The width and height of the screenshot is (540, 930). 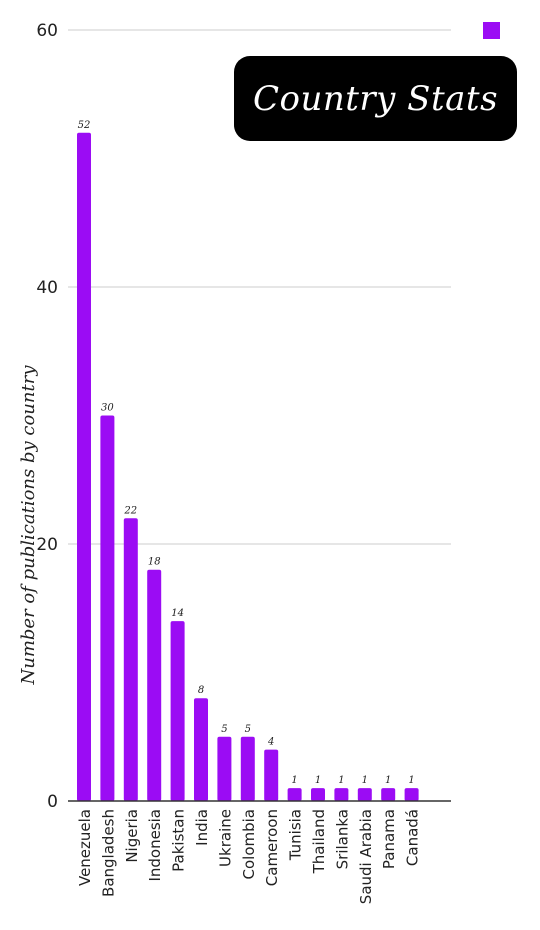 I want to click on x-tick-label: Canadá, so click(x=413, y=837).